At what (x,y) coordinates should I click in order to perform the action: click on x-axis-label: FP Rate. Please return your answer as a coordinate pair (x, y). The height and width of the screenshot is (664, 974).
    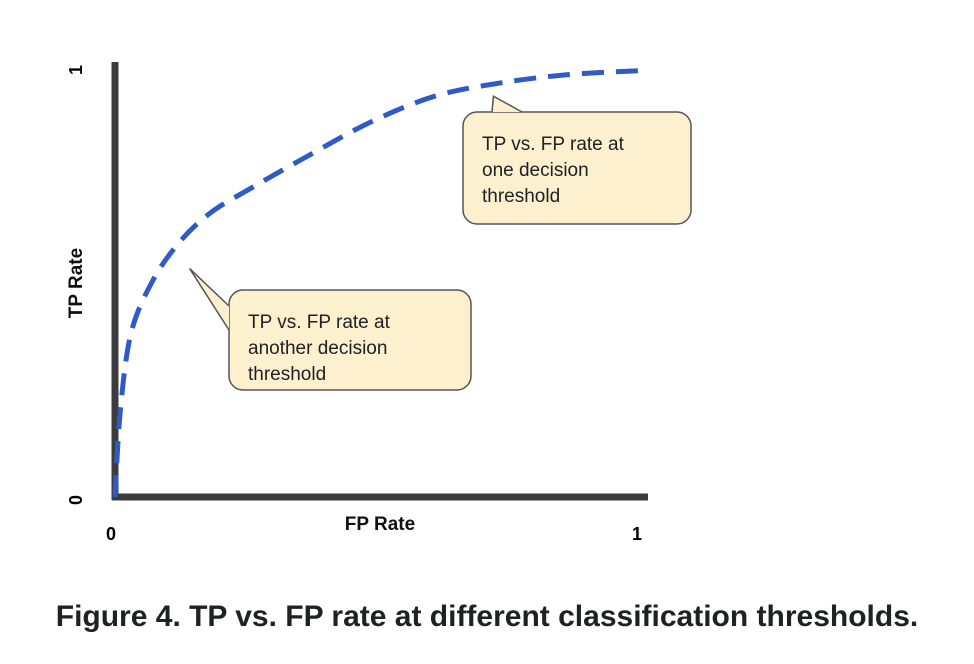
    Looking at the image, I should click on (380, 524).